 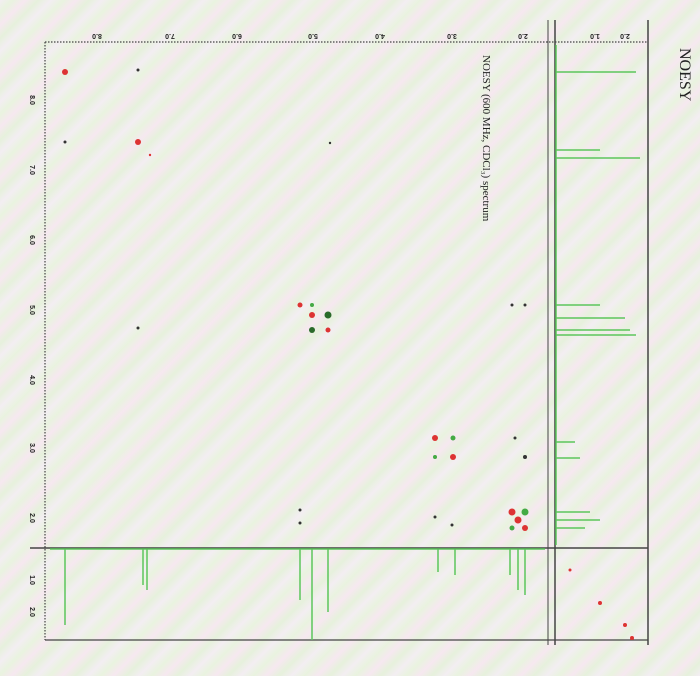 I want to click on top-tick-label: 7.0, so click(x=170, y=35).